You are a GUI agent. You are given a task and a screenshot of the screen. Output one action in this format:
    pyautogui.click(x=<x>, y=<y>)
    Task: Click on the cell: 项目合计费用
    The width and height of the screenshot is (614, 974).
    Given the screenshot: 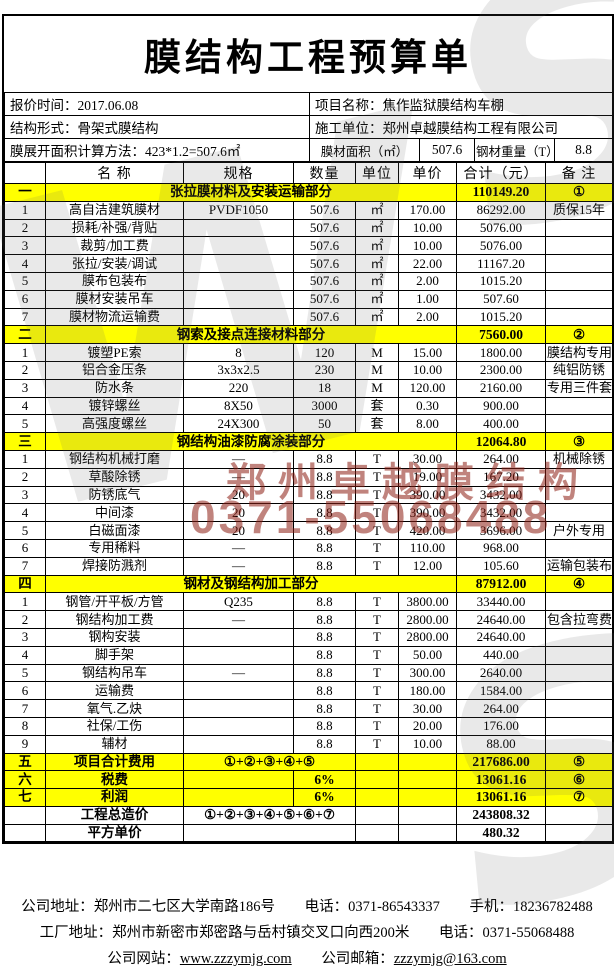 What is the action you would take?
    pyautogui.click(x=114, y=762)
    